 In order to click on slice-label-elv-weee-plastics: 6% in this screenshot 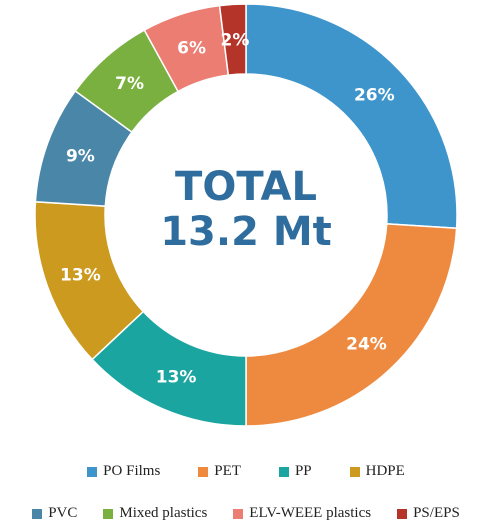, I will do `click(191, 49)`.